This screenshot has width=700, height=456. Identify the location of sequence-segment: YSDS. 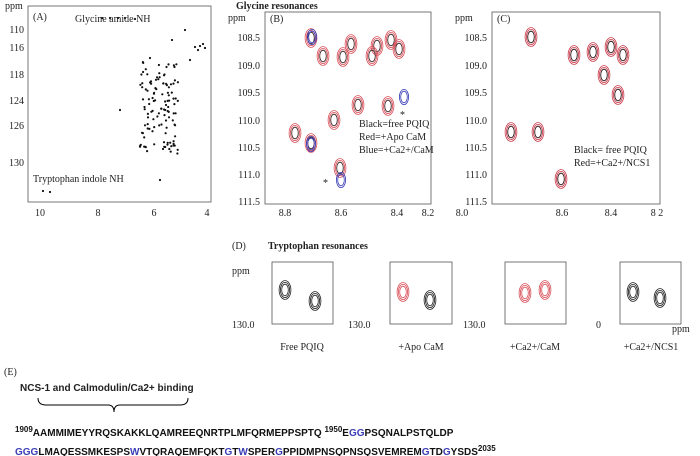
(465, 451).